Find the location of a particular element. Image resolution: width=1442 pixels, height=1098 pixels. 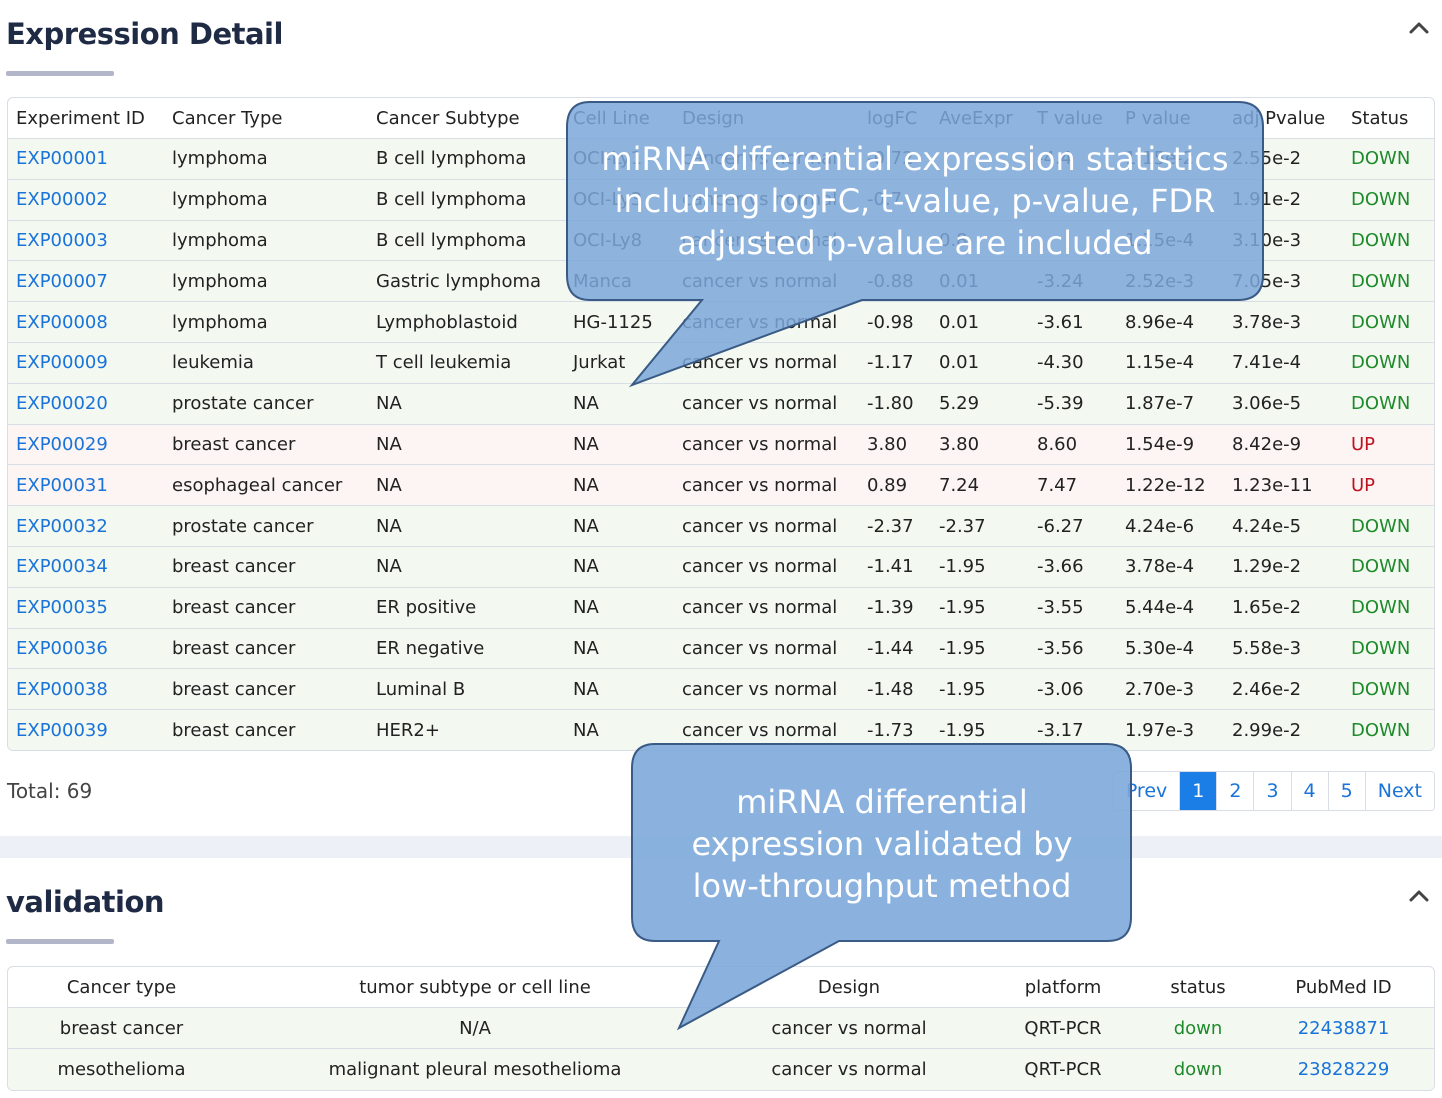

table-cell: 1.54e-9 is located at coordinates (1170, 445).